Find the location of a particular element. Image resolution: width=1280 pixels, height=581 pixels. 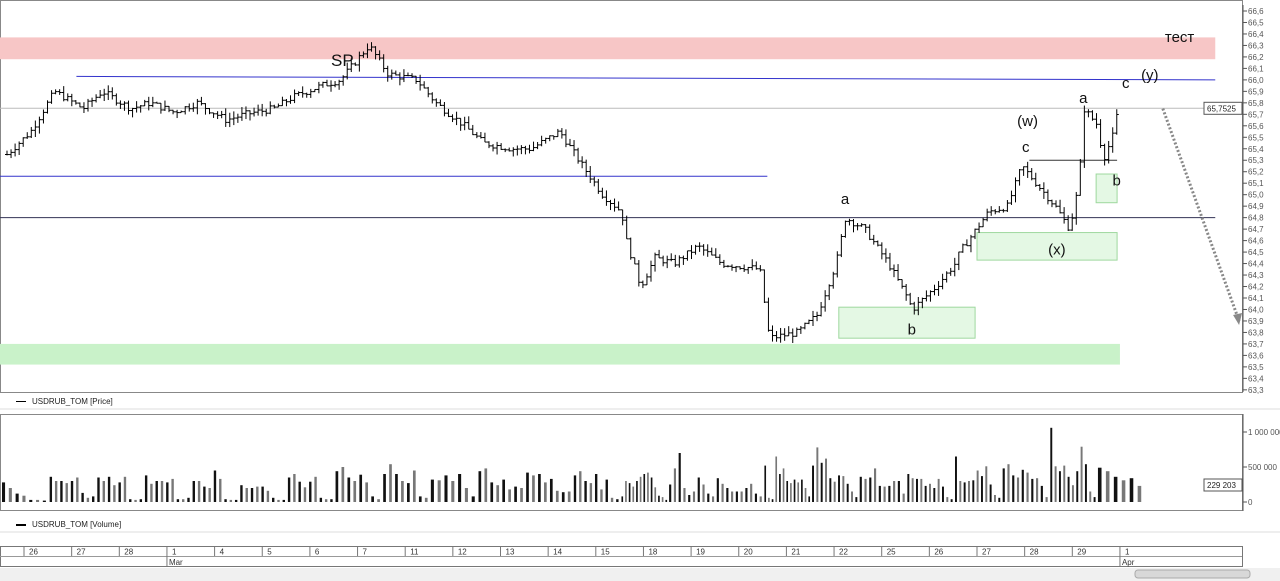

forecast-arrow is located at coordinates (1201, 215).